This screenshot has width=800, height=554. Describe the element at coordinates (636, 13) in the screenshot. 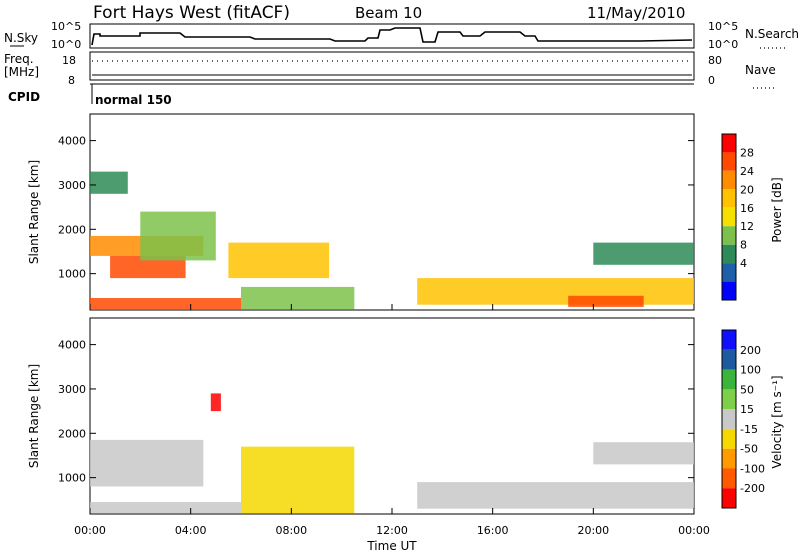

I see `date-title: 11/May/2010` at that location.